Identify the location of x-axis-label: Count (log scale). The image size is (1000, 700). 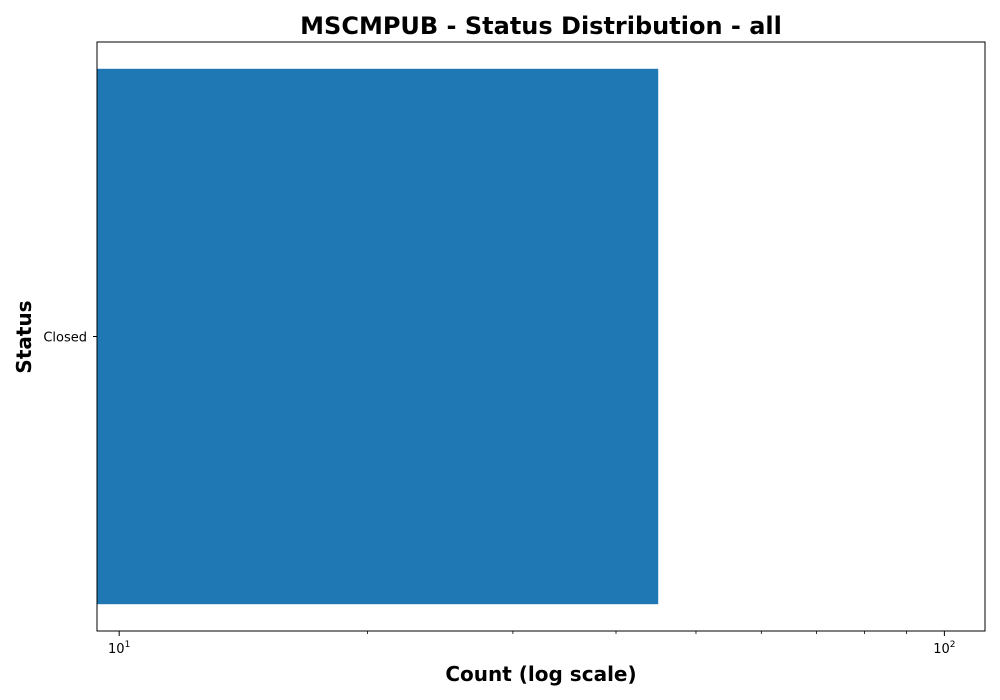
(540, 674).